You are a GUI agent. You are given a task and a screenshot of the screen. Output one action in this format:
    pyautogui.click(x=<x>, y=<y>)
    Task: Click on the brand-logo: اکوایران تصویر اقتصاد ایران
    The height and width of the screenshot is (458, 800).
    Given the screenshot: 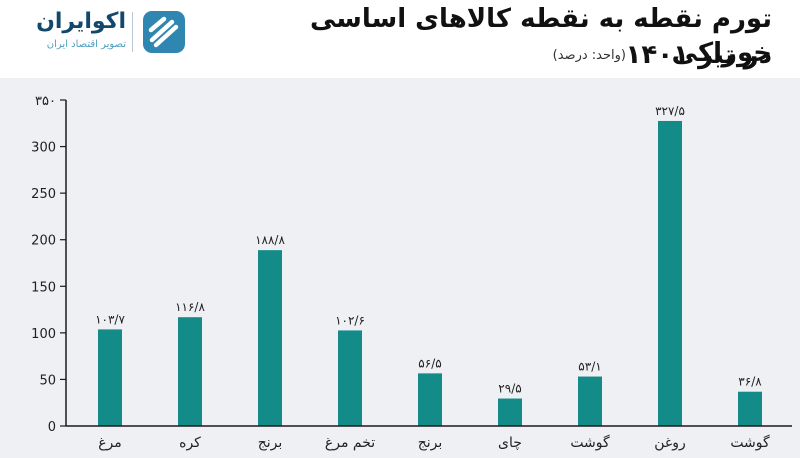 What is the action you would take?
    pyautogui.click(x=104, y=31)
    